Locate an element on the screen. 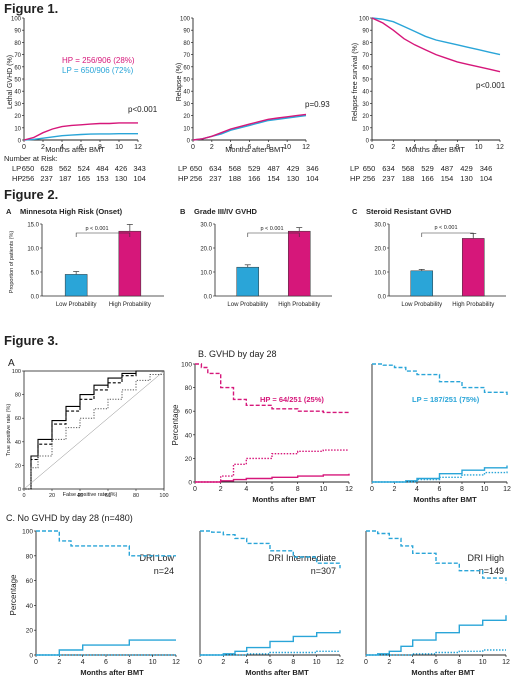 The image size is (520, 680). fig1-relapse-ytick-label: 70 is located at coordinates (186, 56).